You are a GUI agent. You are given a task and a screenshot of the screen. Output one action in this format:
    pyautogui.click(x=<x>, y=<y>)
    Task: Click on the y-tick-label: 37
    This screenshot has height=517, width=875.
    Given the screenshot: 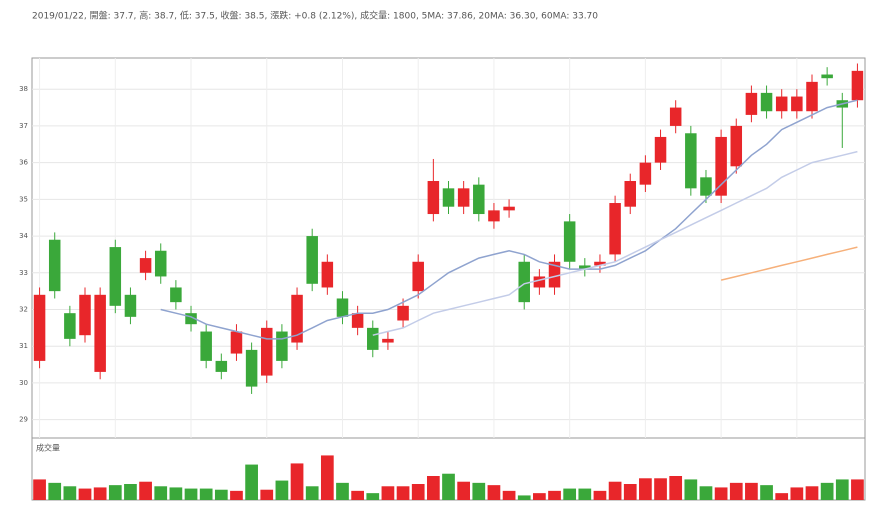 What is the action you would take?
    pyautogui.click(x=23, y=126)
    